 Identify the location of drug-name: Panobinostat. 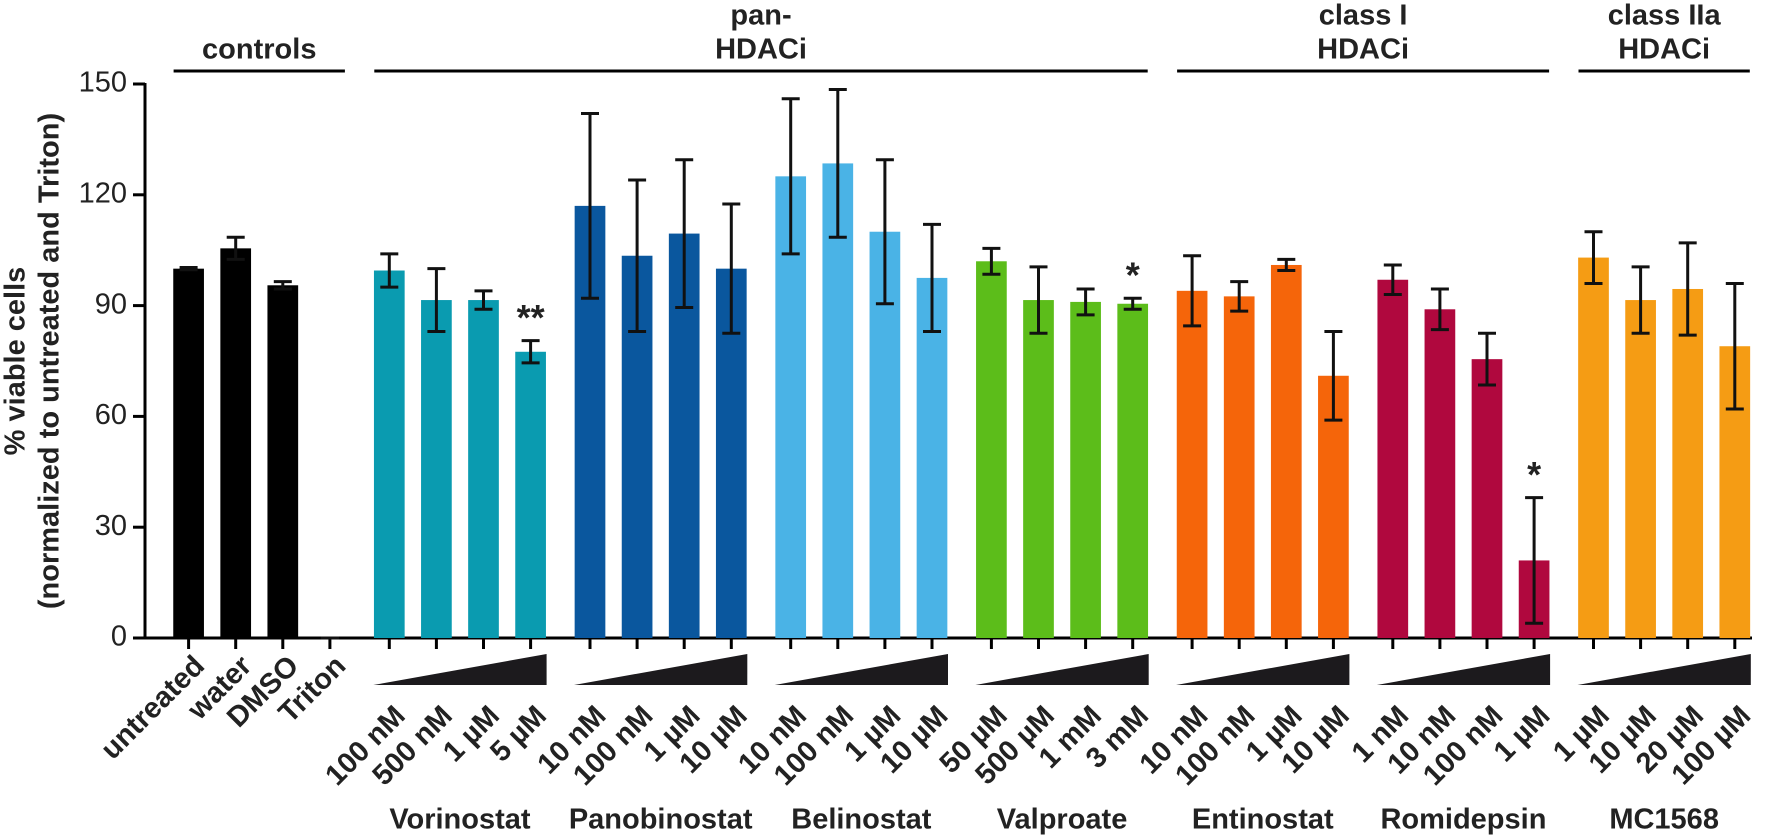
(661, 820).